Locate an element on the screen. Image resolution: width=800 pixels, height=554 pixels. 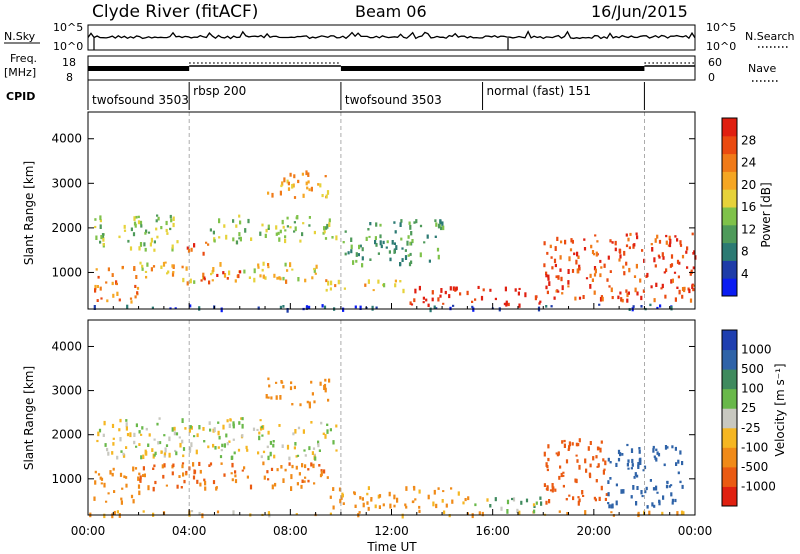
velocity-colorbar-tick: -500 is located at coordinates (754, 467).